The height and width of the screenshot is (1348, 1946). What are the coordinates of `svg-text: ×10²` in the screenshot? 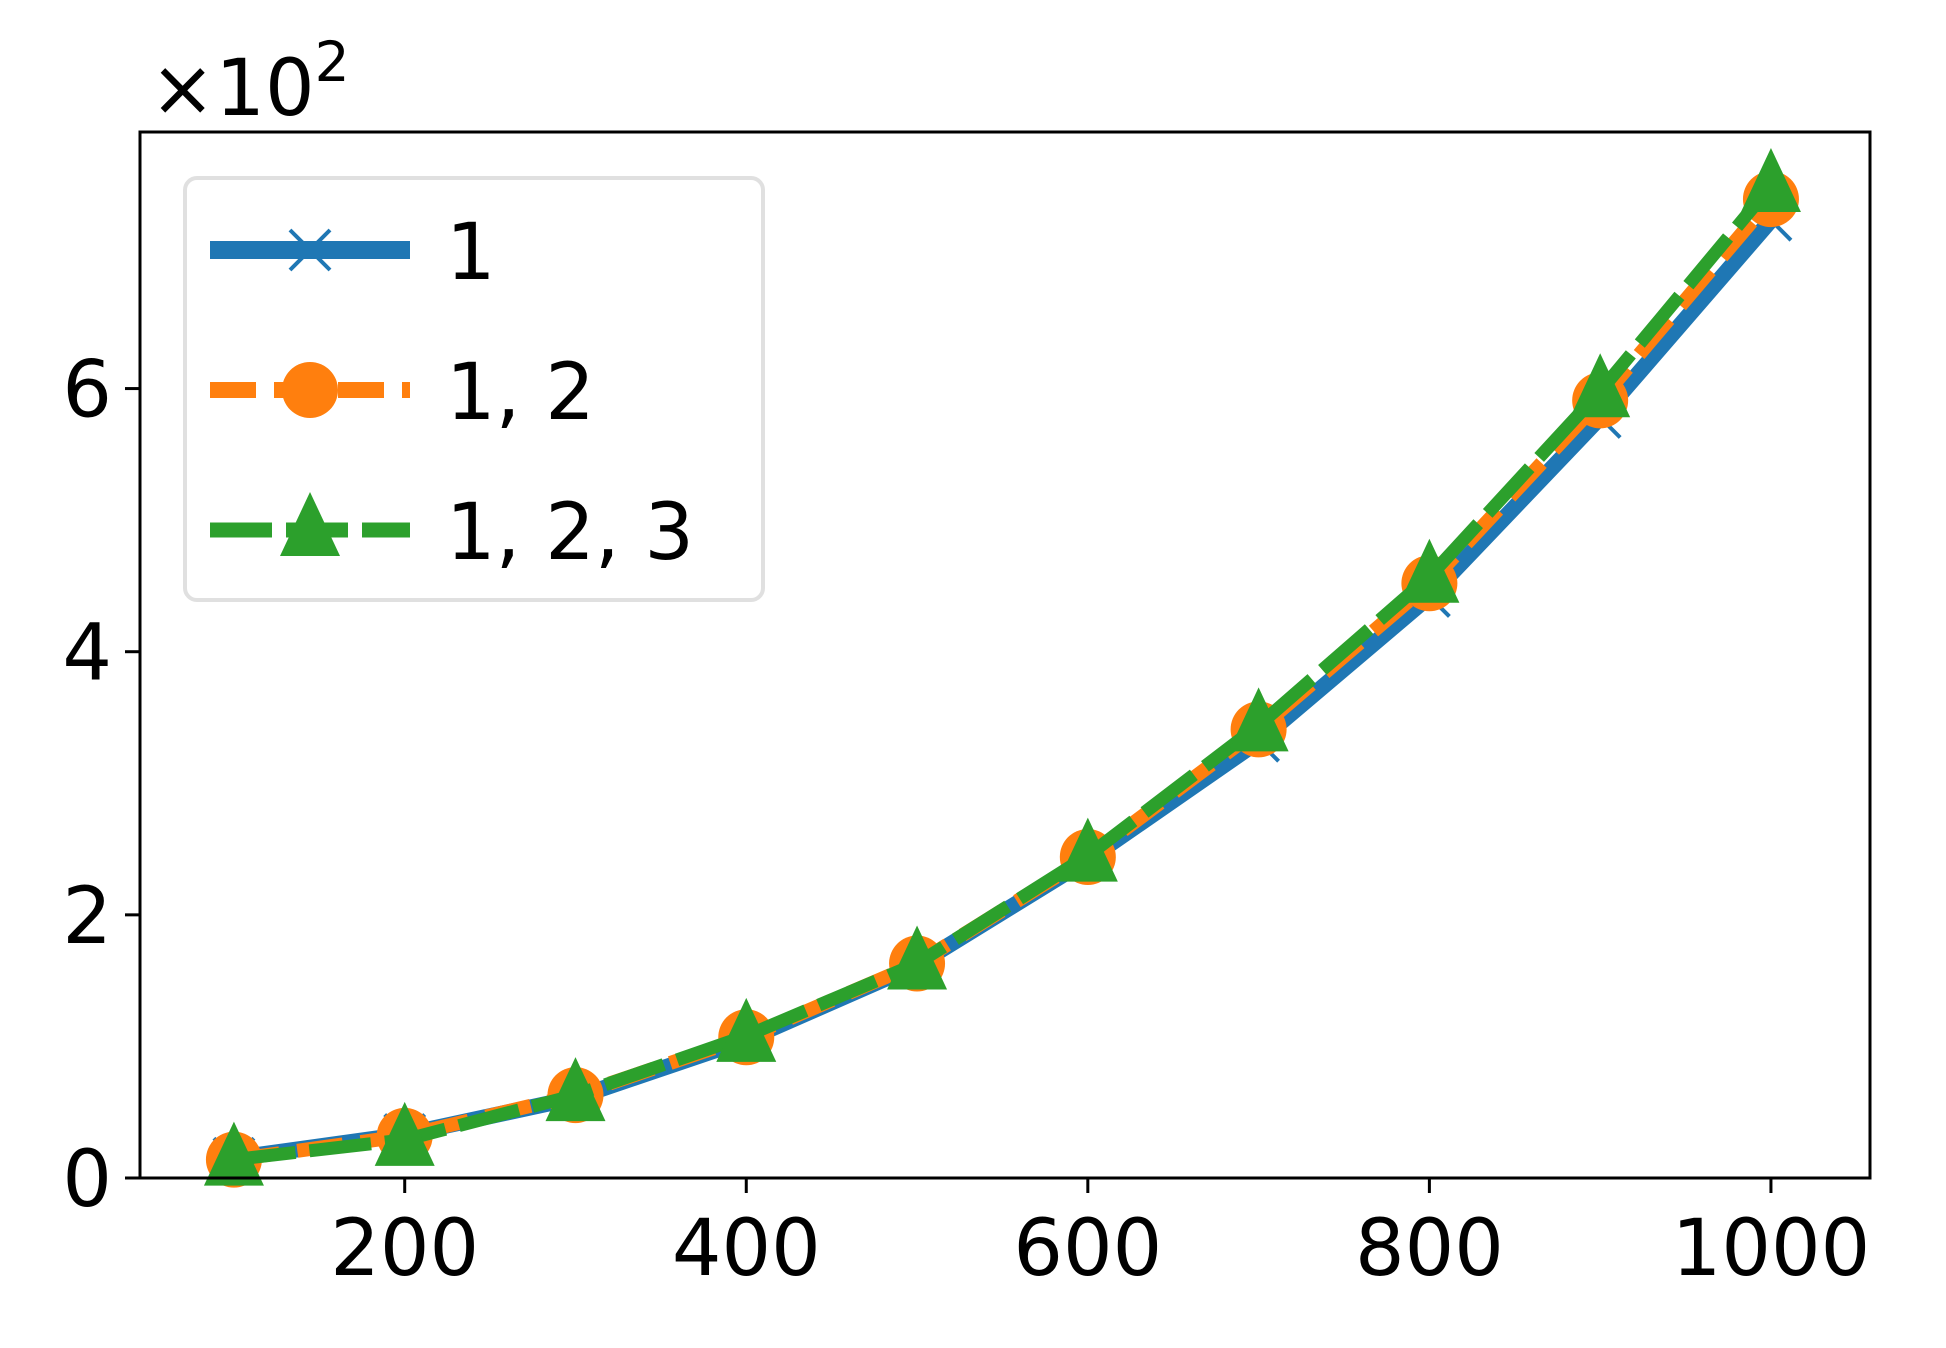 It's located at (250, 82).